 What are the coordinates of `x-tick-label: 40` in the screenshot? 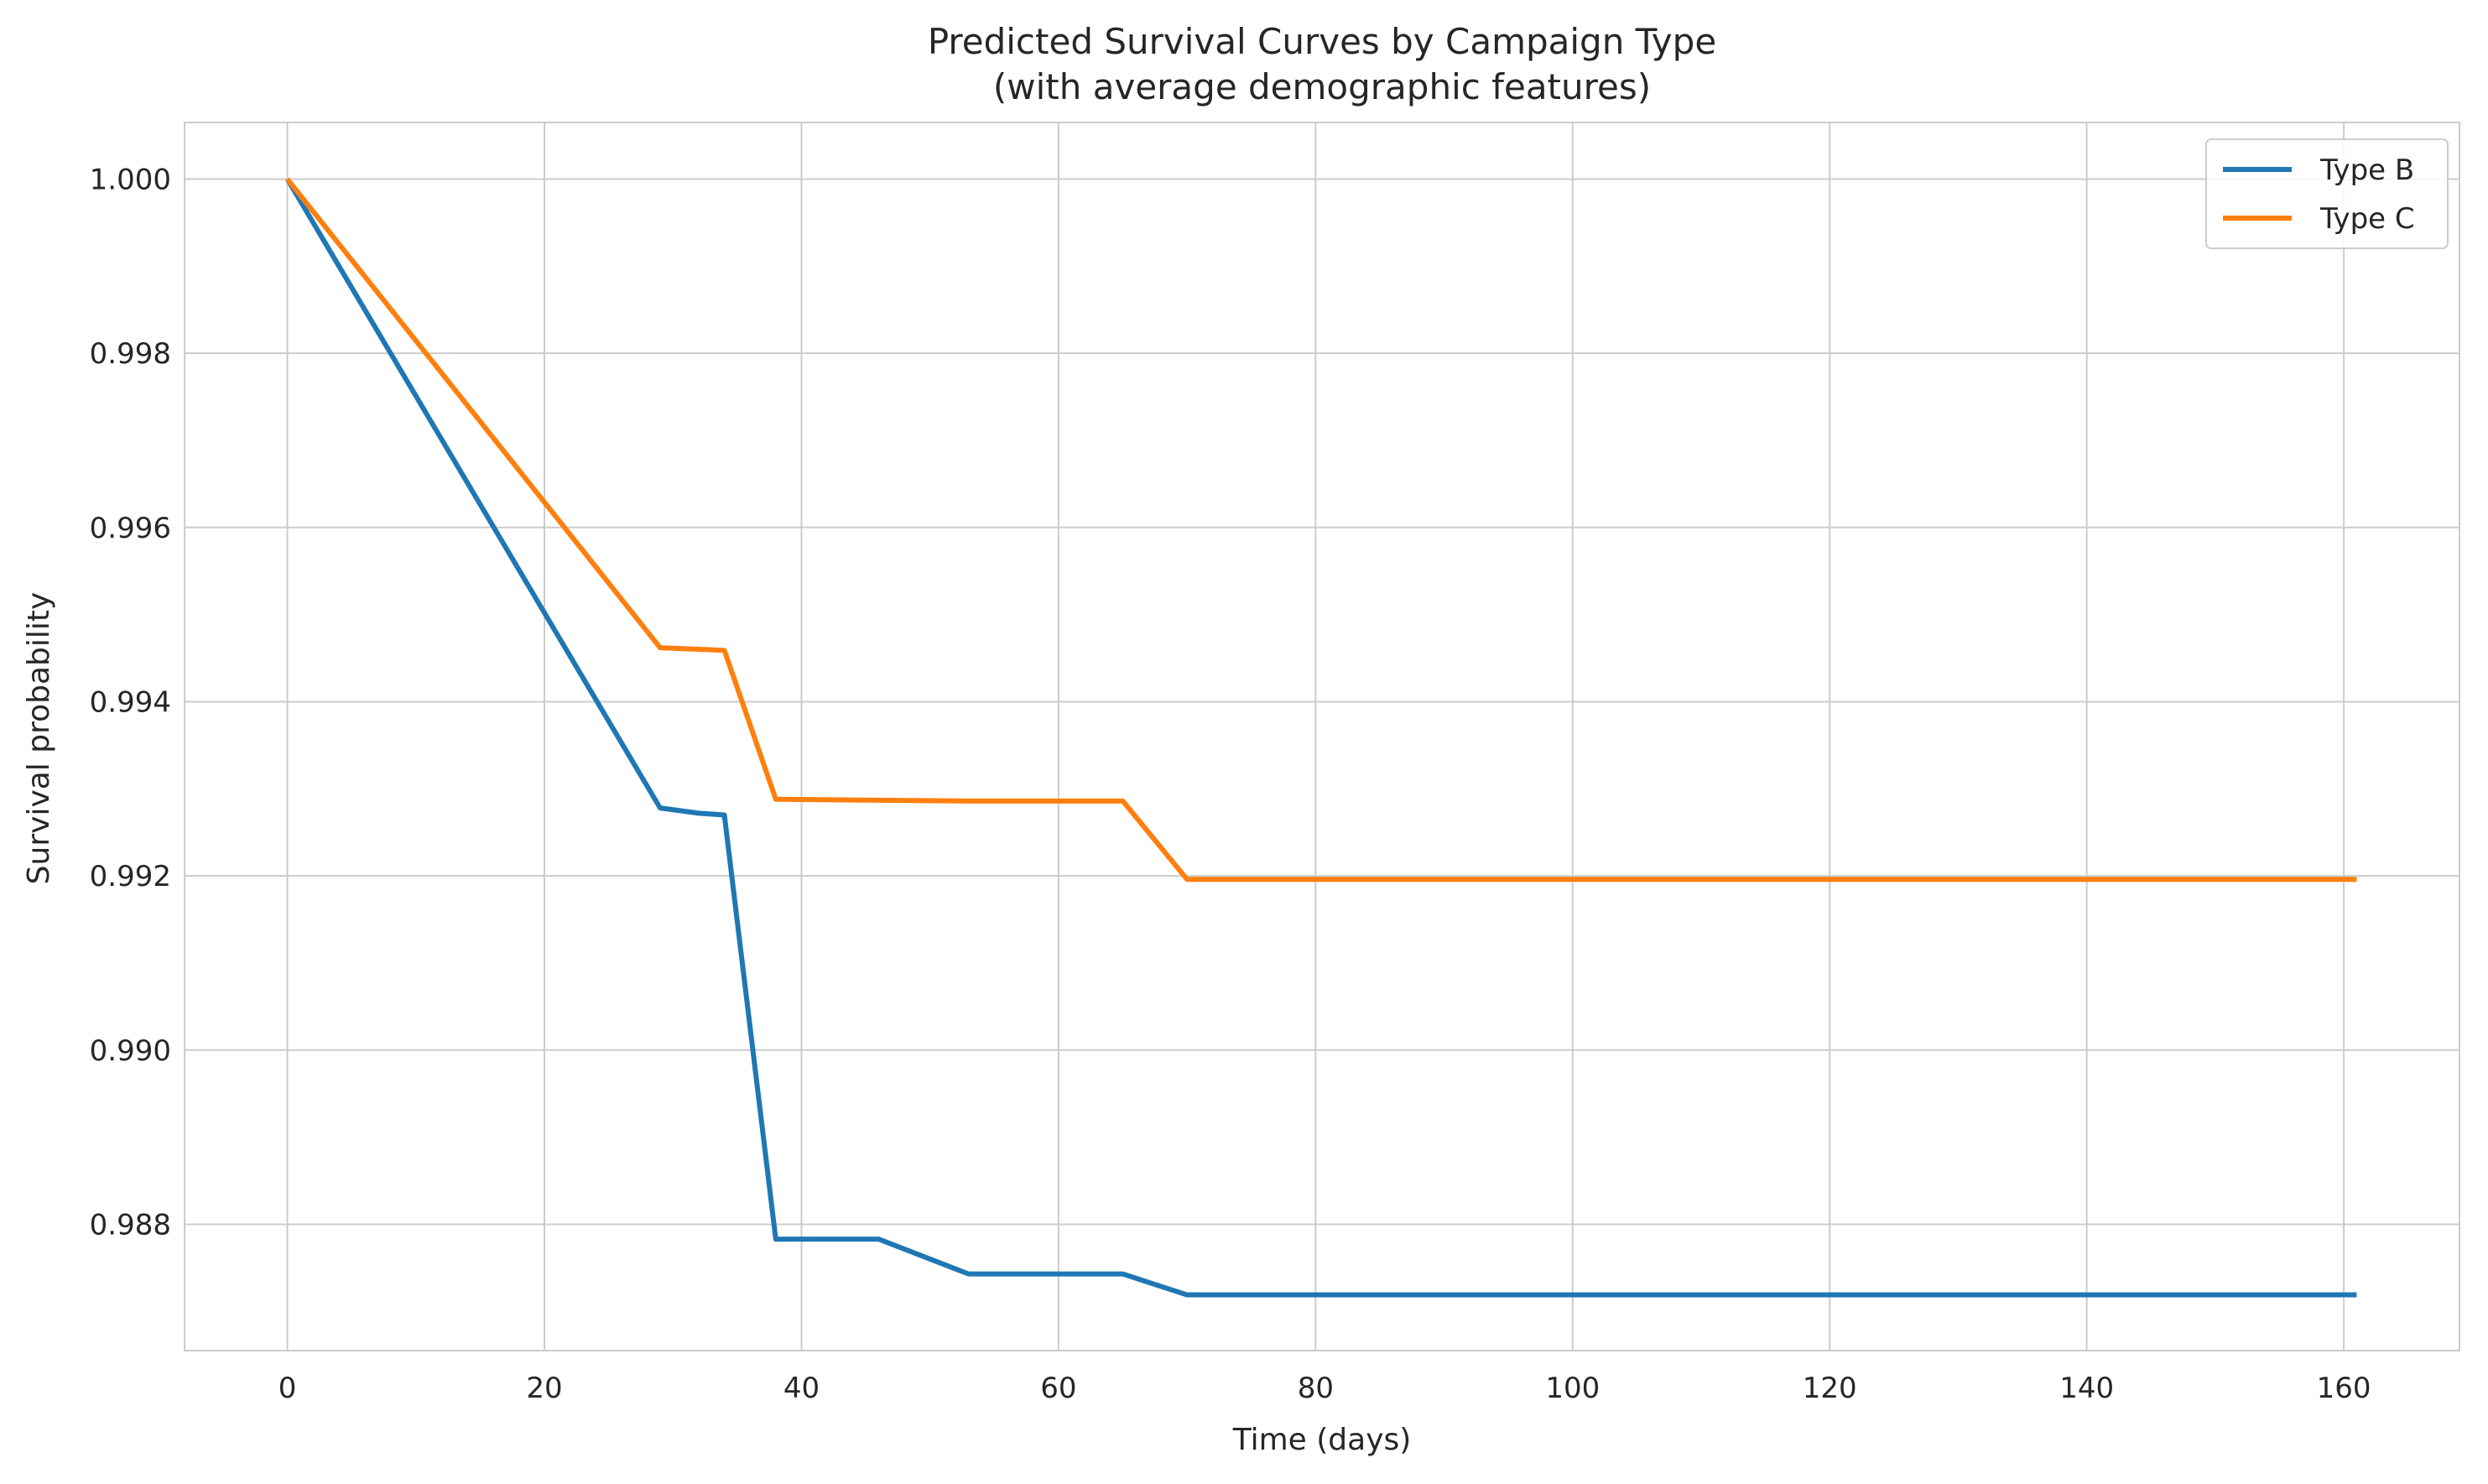 It's located at (801, 1388).